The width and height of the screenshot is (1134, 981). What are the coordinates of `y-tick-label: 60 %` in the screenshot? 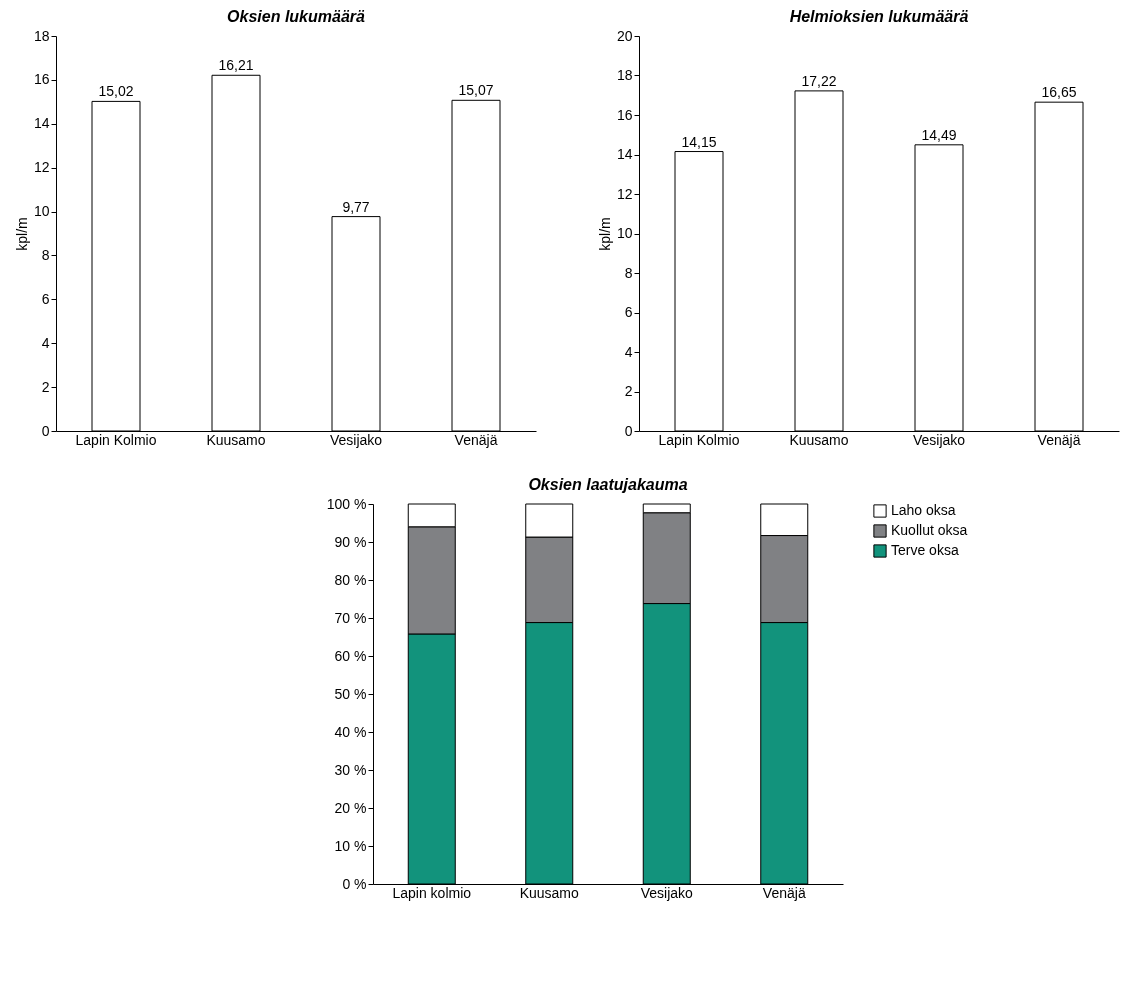 It's located at (350, 655).